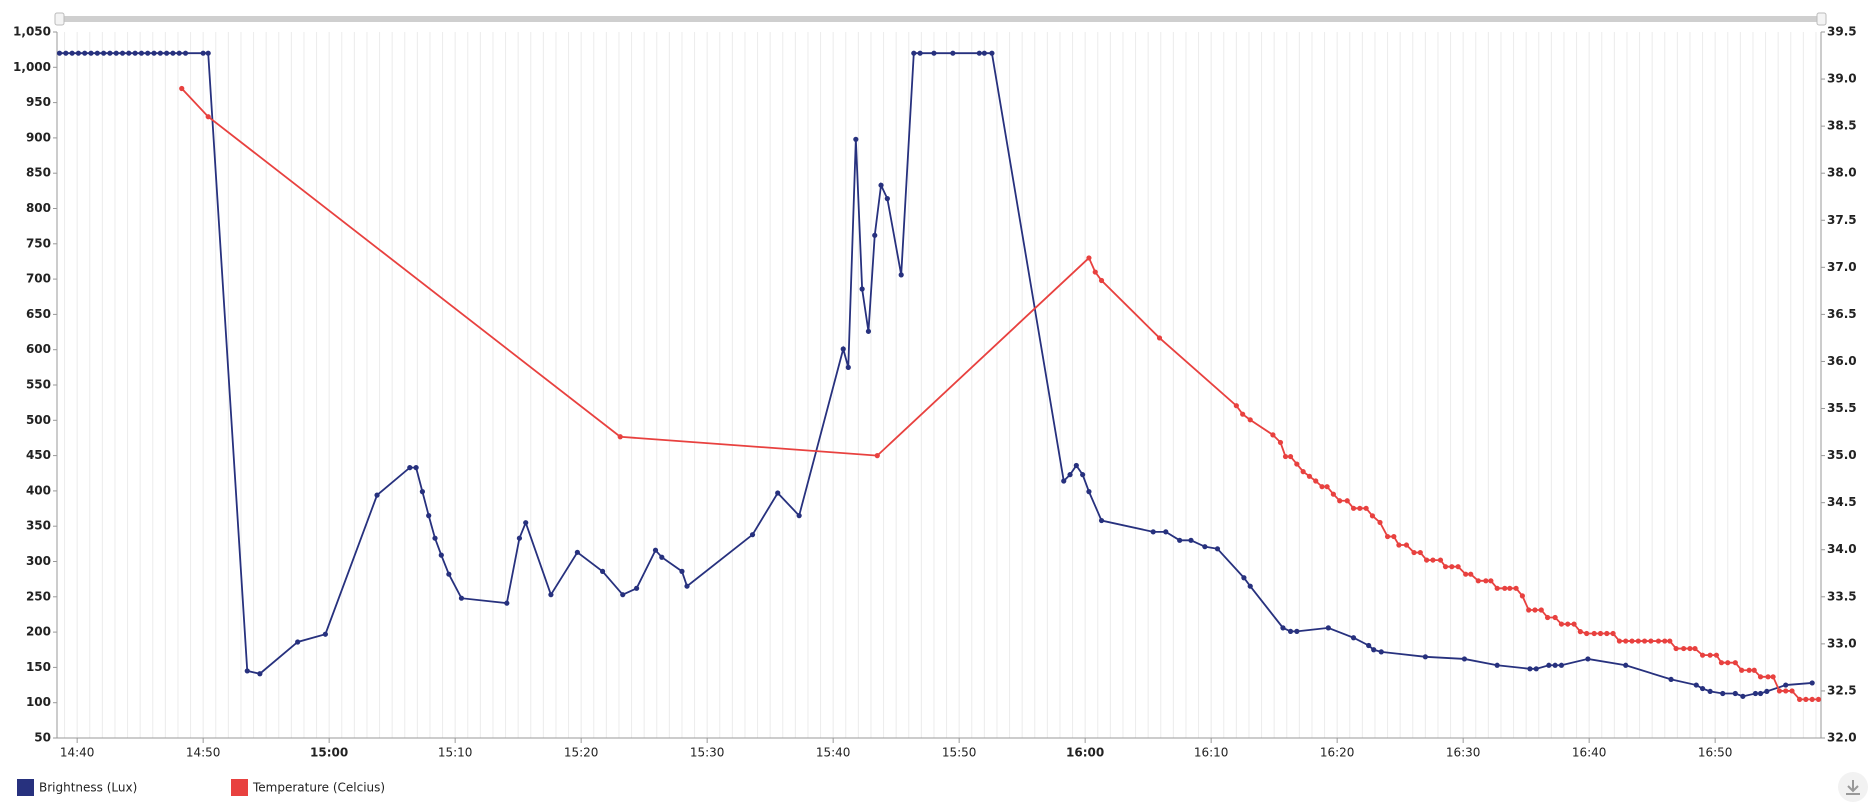  Describe the element at coordinates (1085, 753) in the screenshot. I see `x-tick-label: 16:00` at that location.